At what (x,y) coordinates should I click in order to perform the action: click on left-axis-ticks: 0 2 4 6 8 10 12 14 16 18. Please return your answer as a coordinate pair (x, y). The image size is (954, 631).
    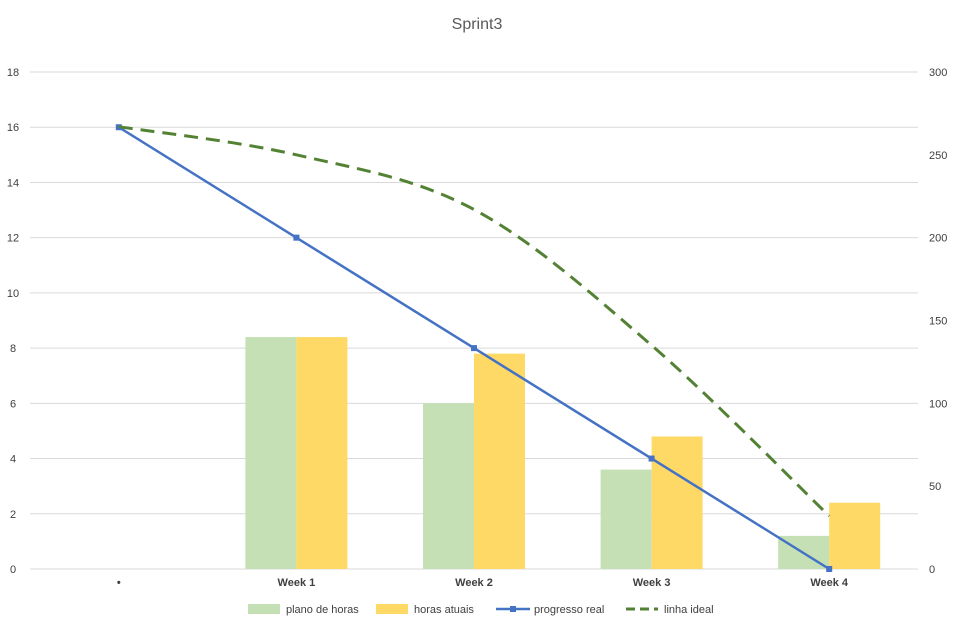
    Looking at the image, I should click on (13, 321).